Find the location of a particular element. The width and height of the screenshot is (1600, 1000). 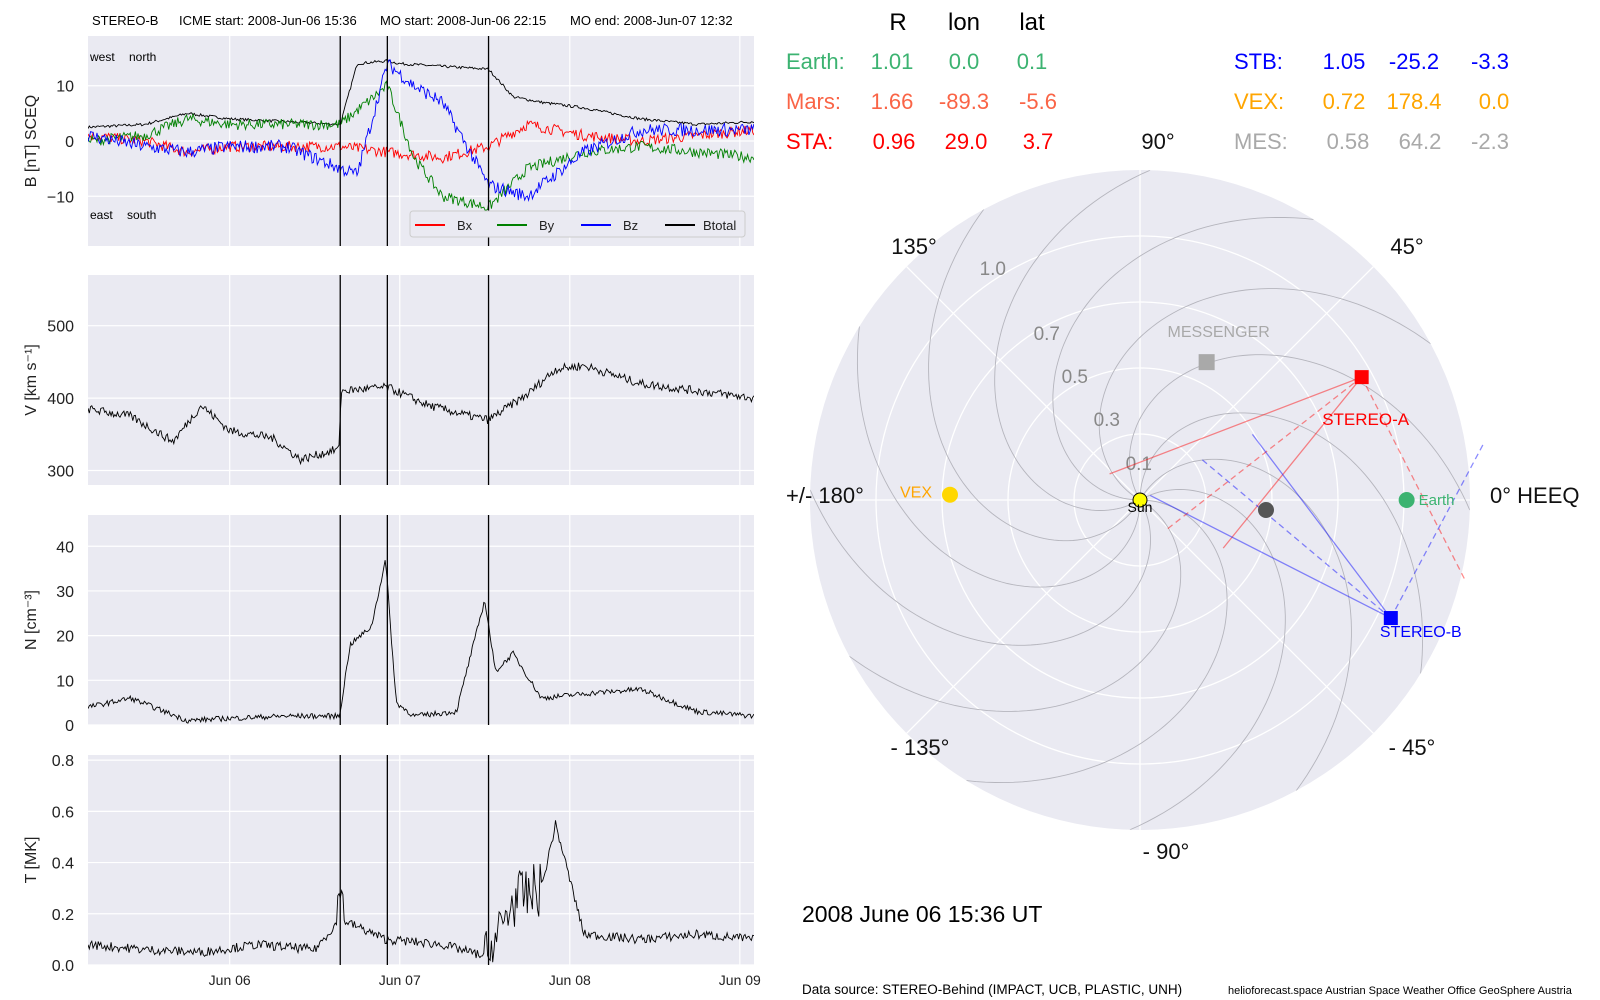

x-tick-label: Jun 09 is located at coordinates (740, 980).